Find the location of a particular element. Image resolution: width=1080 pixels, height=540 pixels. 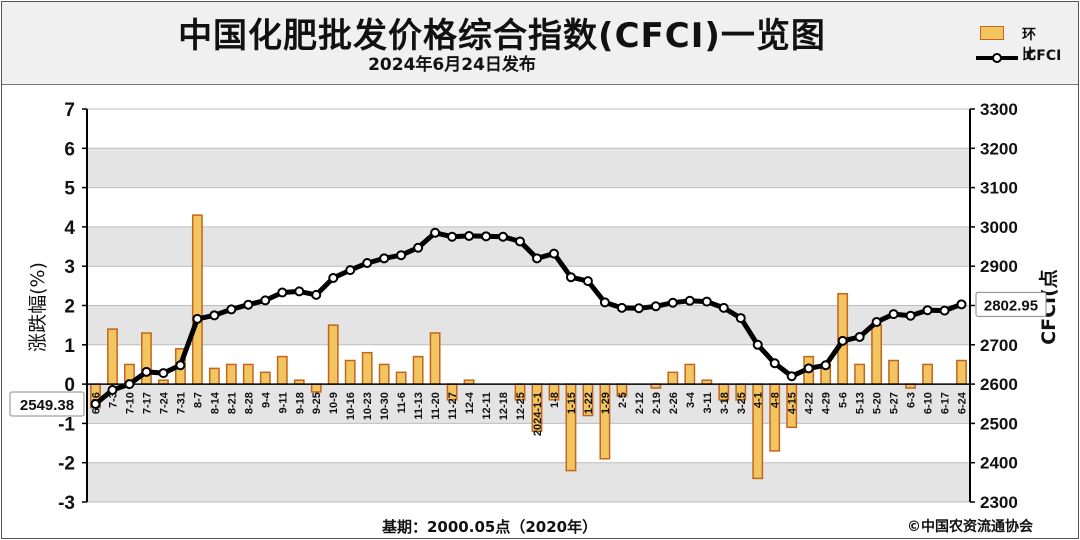

x-tick-label-1-15: 1-15 is located at coordinates (572, 403).